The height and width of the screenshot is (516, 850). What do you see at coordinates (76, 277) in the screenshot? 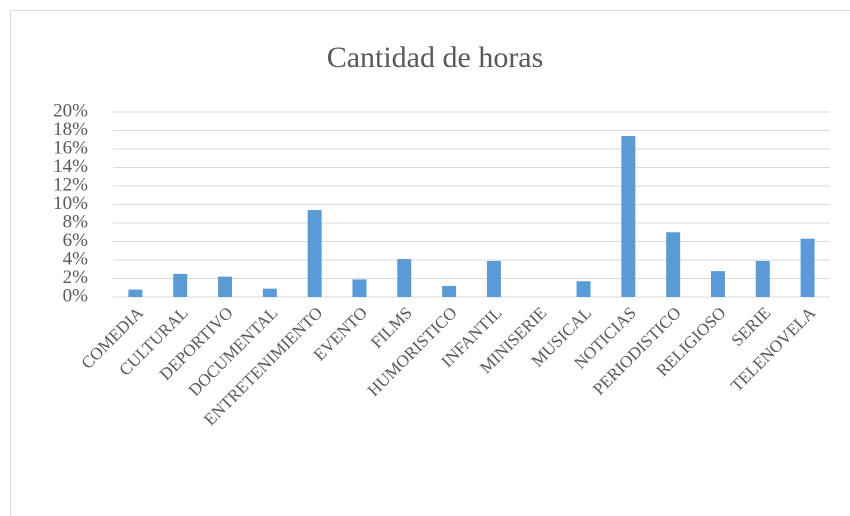
I see `y-tick-label: 2%` at bounding box center [76, 277].